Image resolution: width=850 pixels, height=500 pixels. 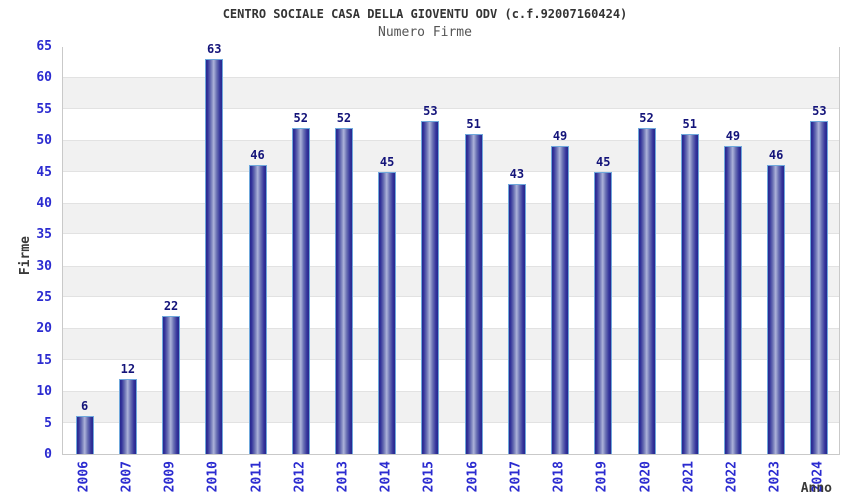 I want to click on y-tick-label: 45, so click(x=44, y=172).